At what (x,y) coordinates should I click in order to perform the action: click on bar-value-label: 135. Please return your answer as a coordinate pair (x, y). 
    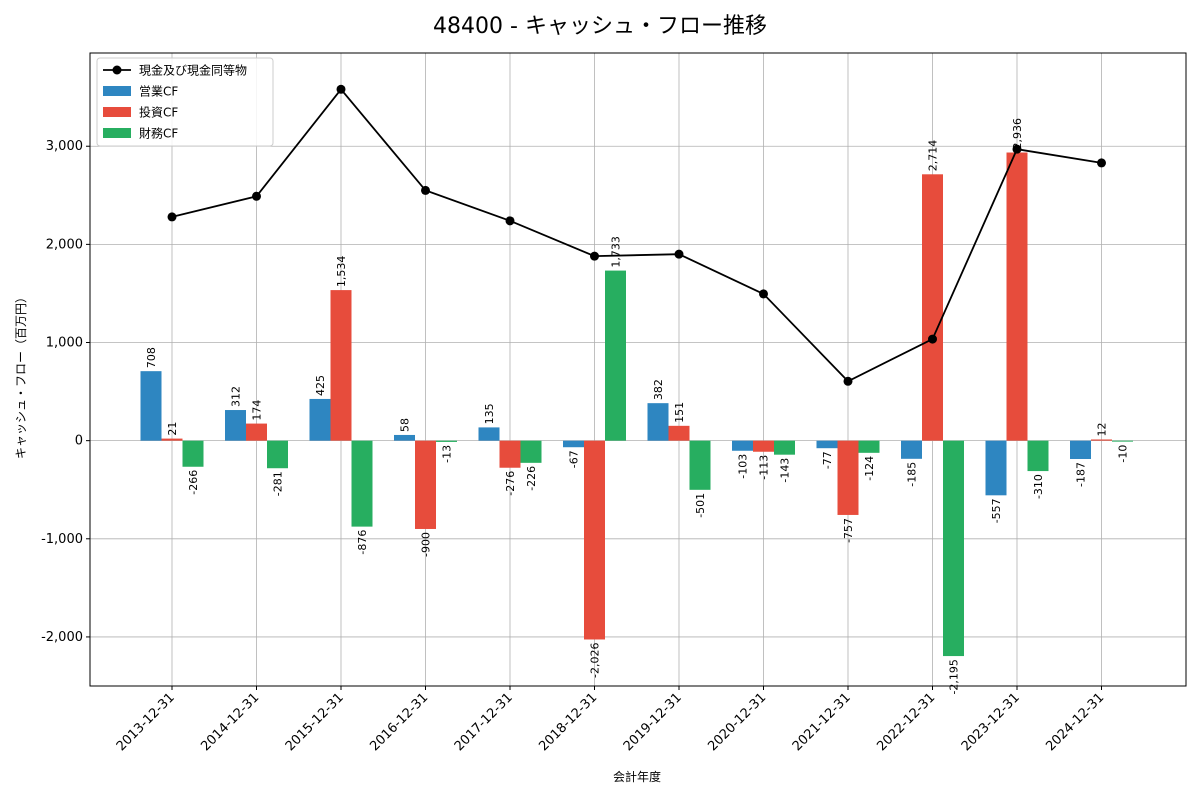
    Looking at the image, I should click on (489, 413).